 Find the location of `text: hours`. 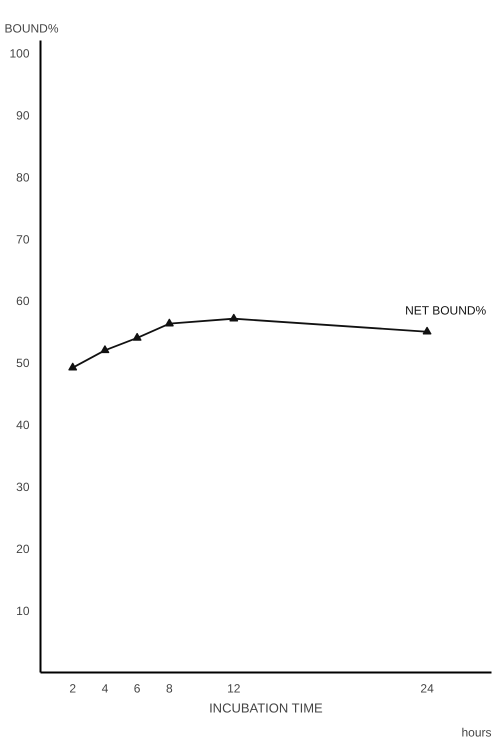

text: hours is located at coordinates (476, 733).